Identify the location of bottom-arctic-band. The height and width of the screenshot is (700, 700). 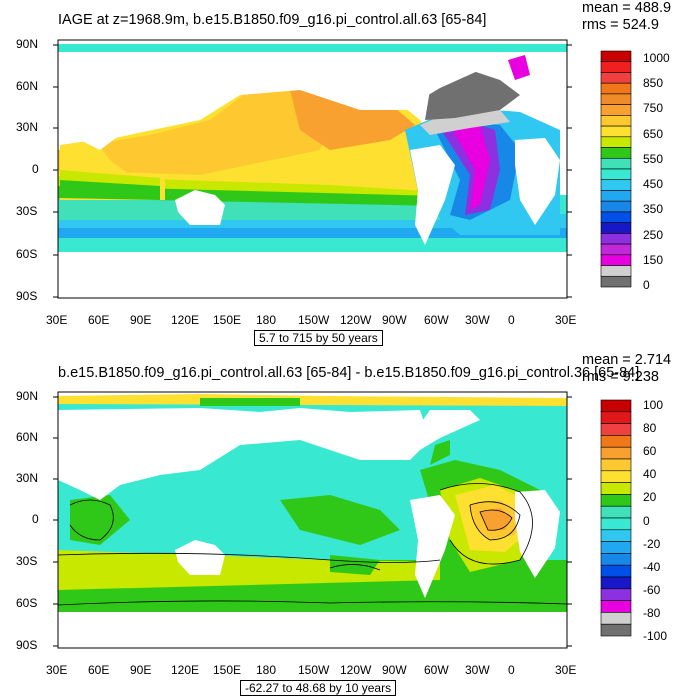
(312, 400).